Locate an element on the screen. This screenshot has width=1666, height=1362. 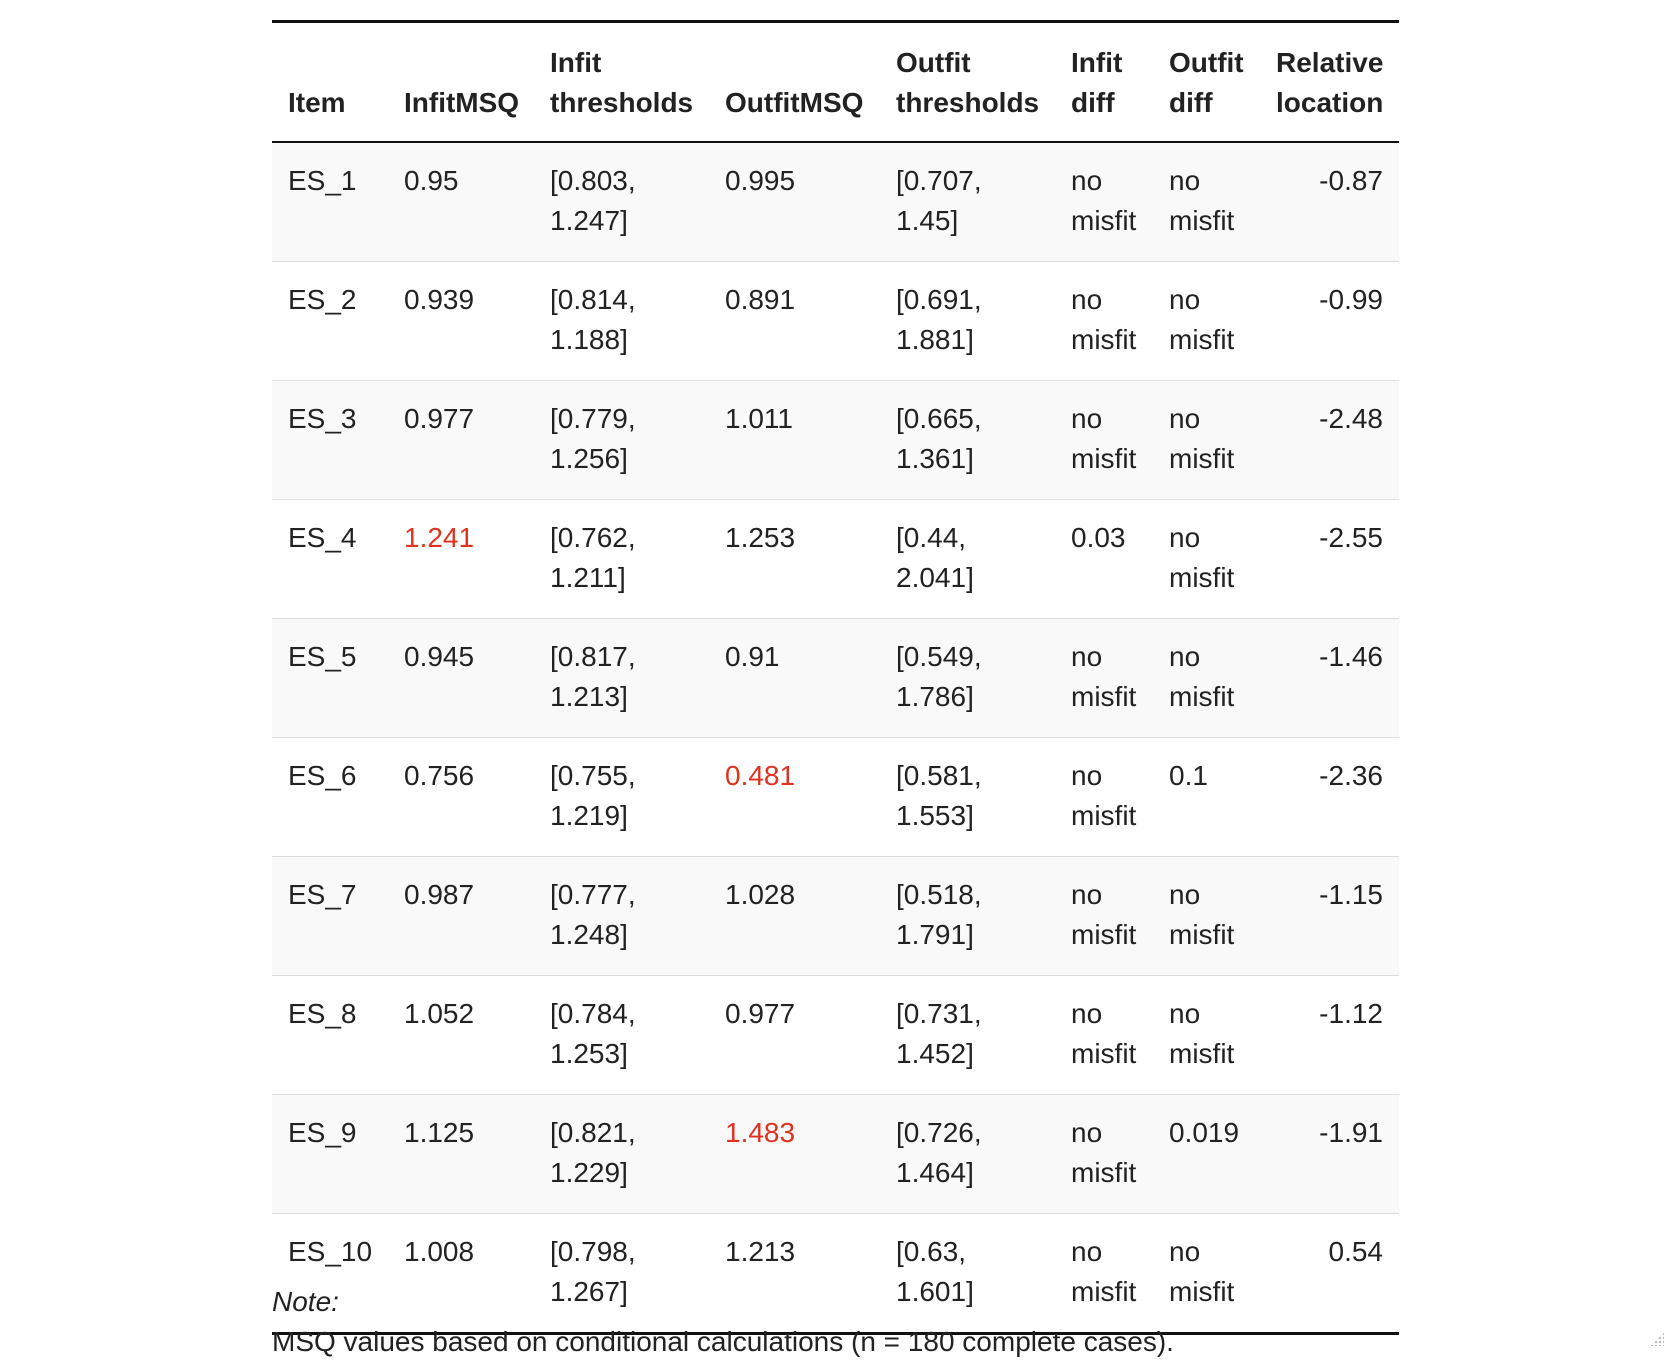
cell-outfit-diff: 0.1 is located at coordinates (1206, 797).